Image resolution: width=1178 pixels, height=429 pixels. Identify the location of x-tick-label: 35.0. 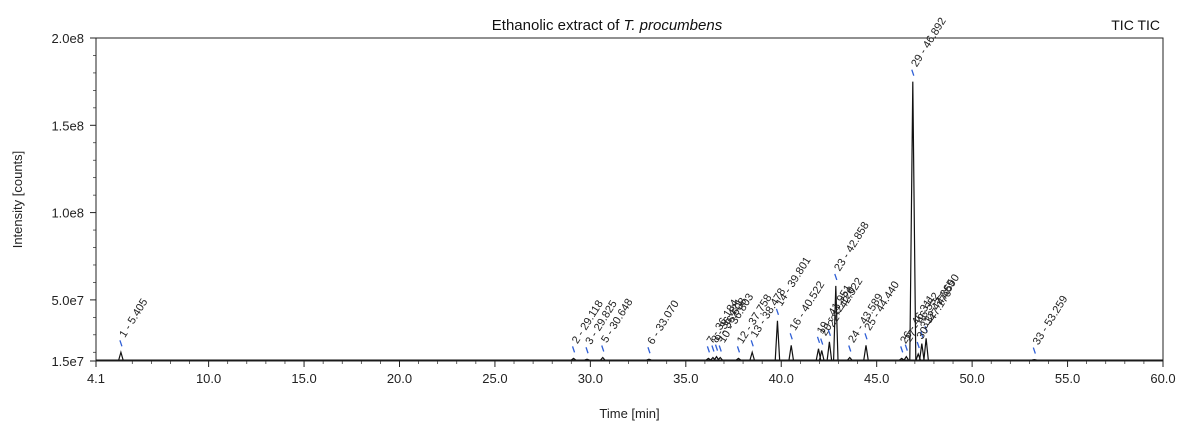
(685, 378).